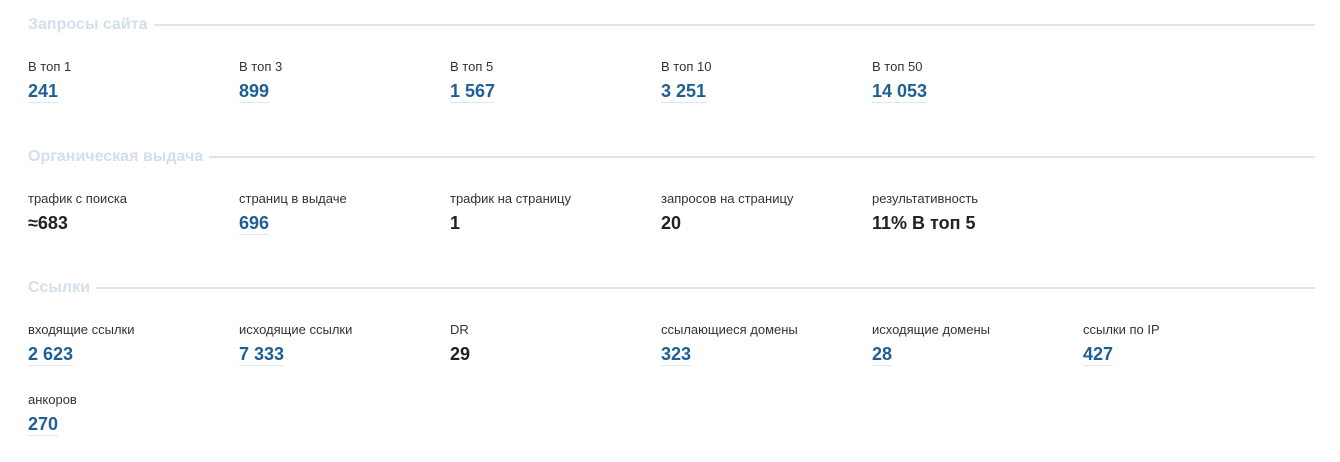 This screenshot has width=1340, height=462. I want to click on metric-label: трафик с поиска, so click(78, 198).